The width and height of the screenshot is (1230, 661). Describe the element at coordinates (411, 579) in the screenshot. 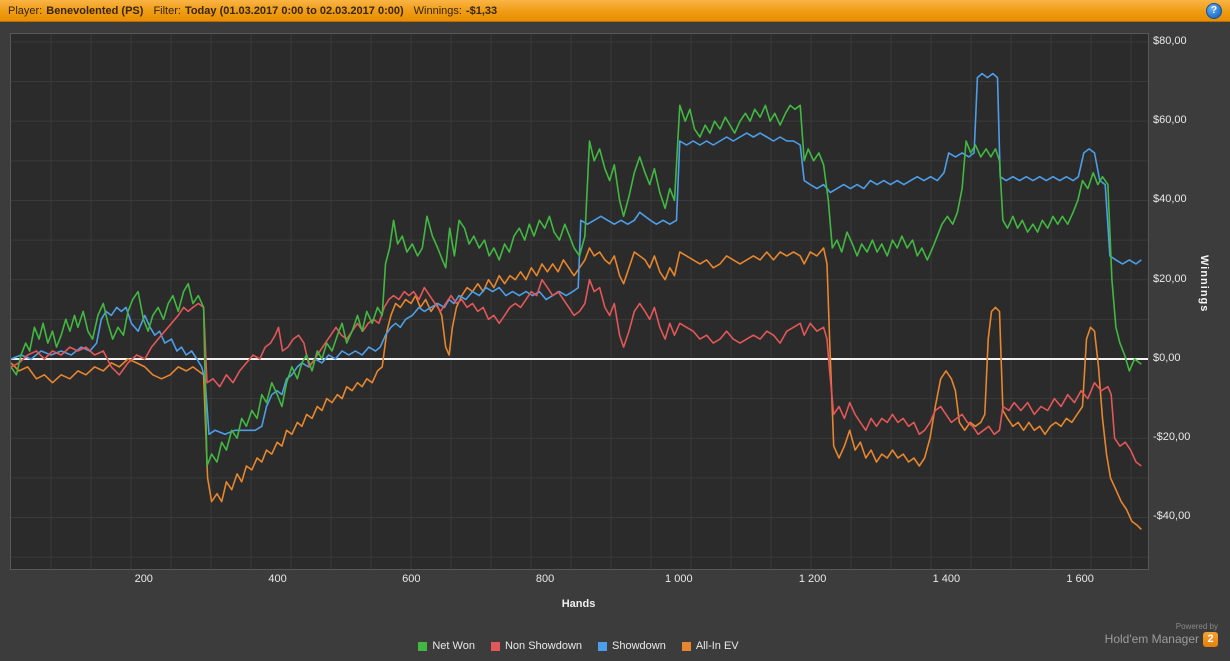

I see `x-tick-label: 600` at that location.